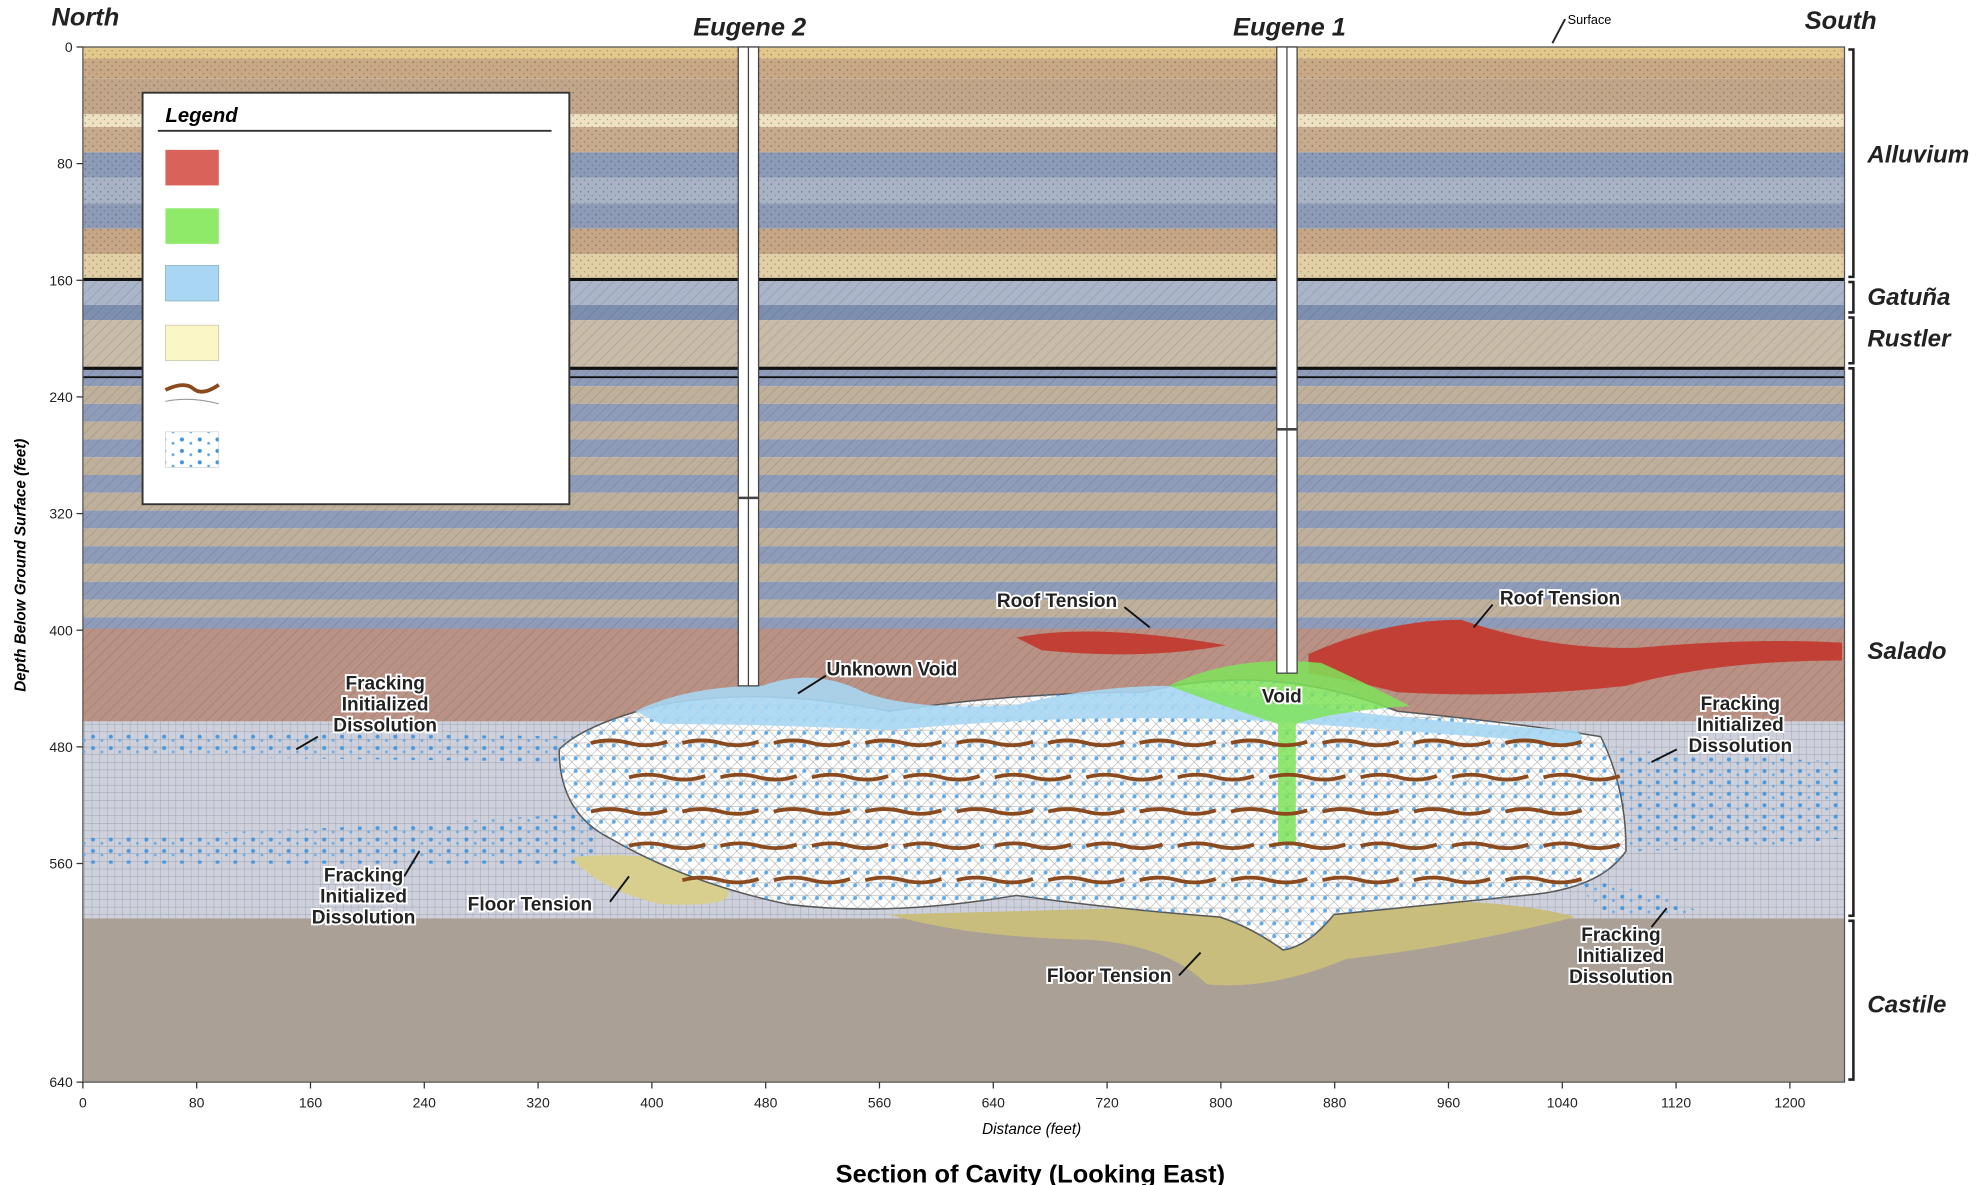 Image resolution: width=1982 pixels, height=1185 pixels. I want to click on x-tick-label: 800, so click(1221, 1103).